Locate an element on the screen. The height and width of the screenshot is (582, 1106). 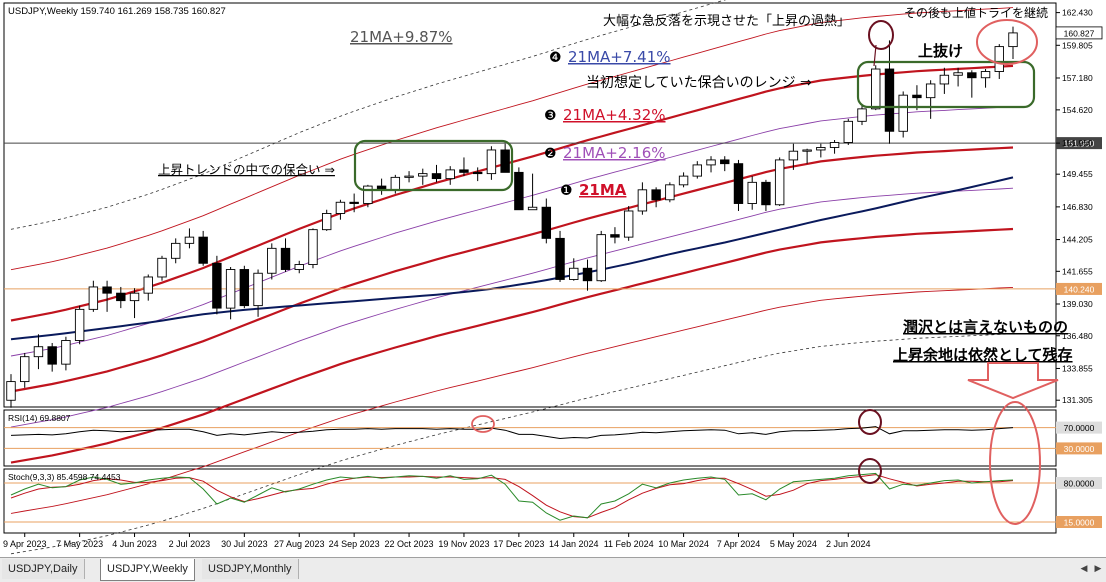
overheat-pointer is located at coordinates (875, 55).